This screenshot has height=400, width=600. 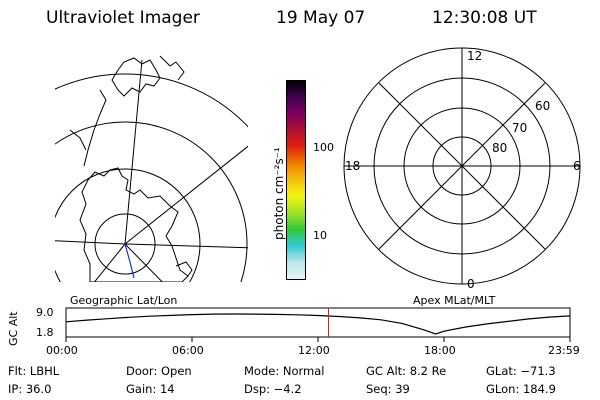 I want to click on door-status: Door: Open, so click(x=159, y=371).